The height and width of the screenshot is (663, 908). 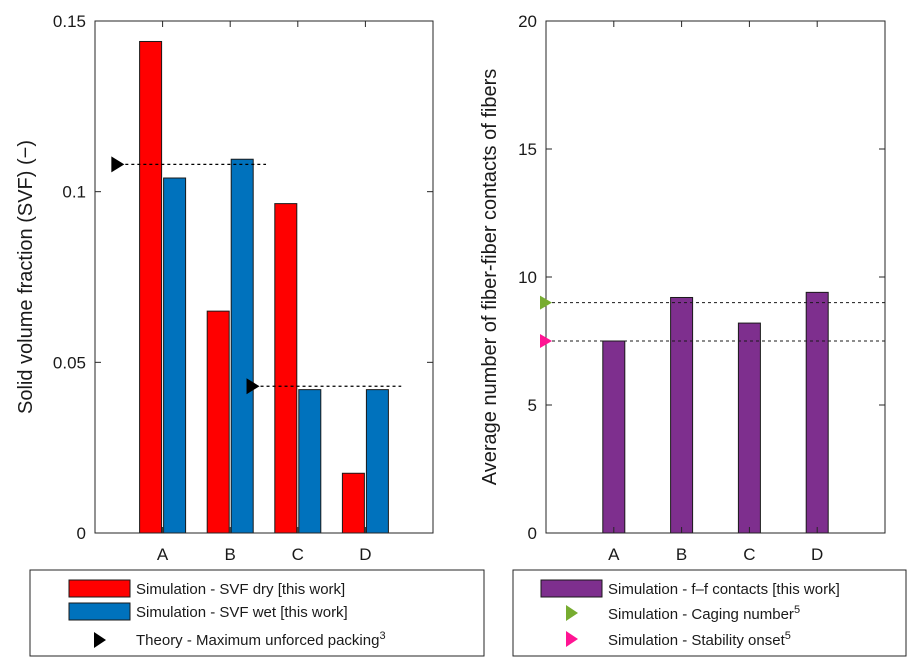 I want to click on left-bar-simulation-svf-wet-this-work--c, so click(x=310, y=461).